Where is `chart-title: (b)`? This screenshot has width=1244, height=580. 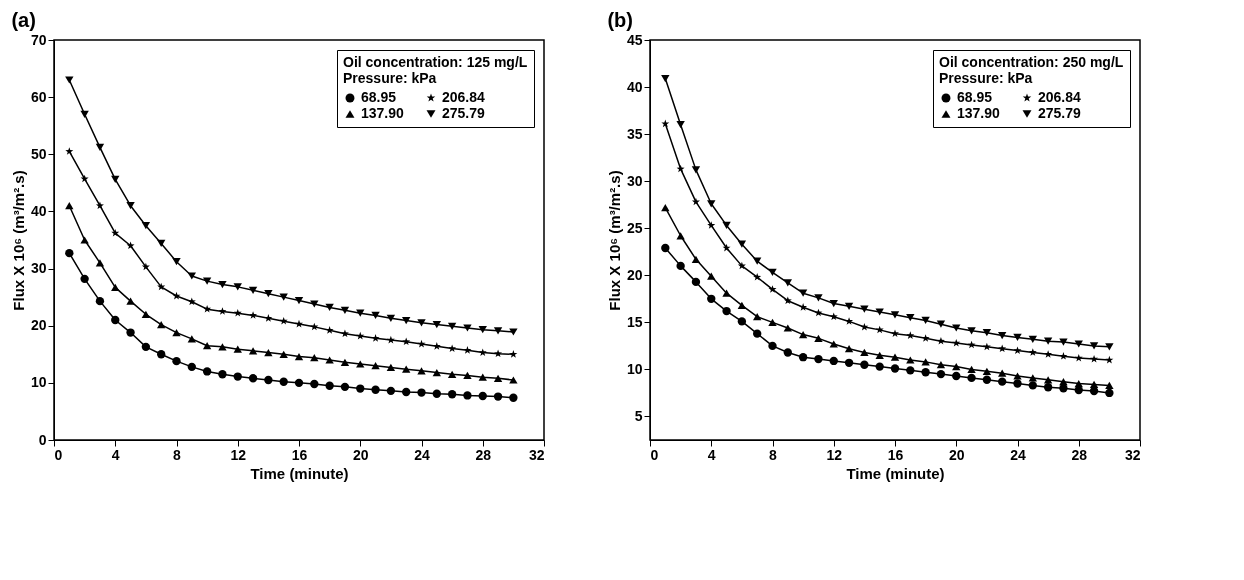
chart-title: (b) is located at coordinates (620, 20).